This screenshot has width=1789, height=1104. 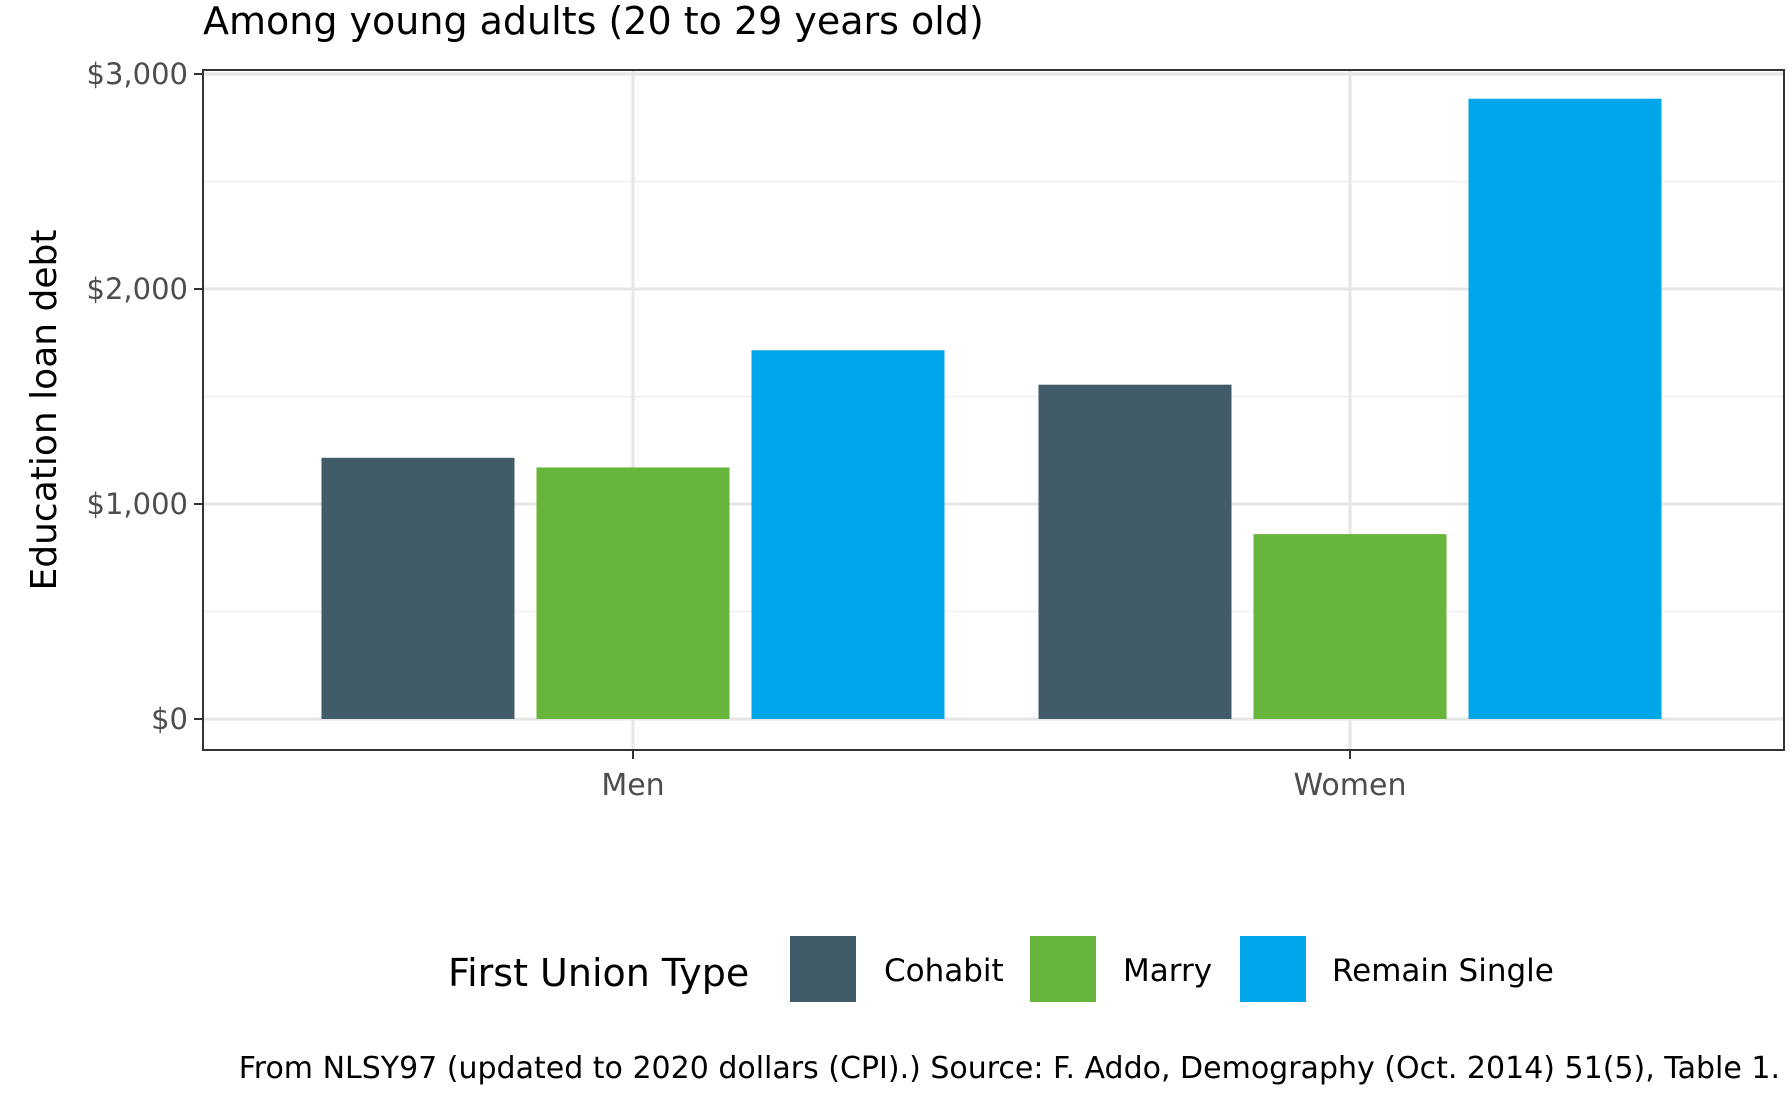 What do you see at coordinates (137, 74) in the screenshot?
I see `y-tick-label: $3,000` at bounding box center [137, 74].